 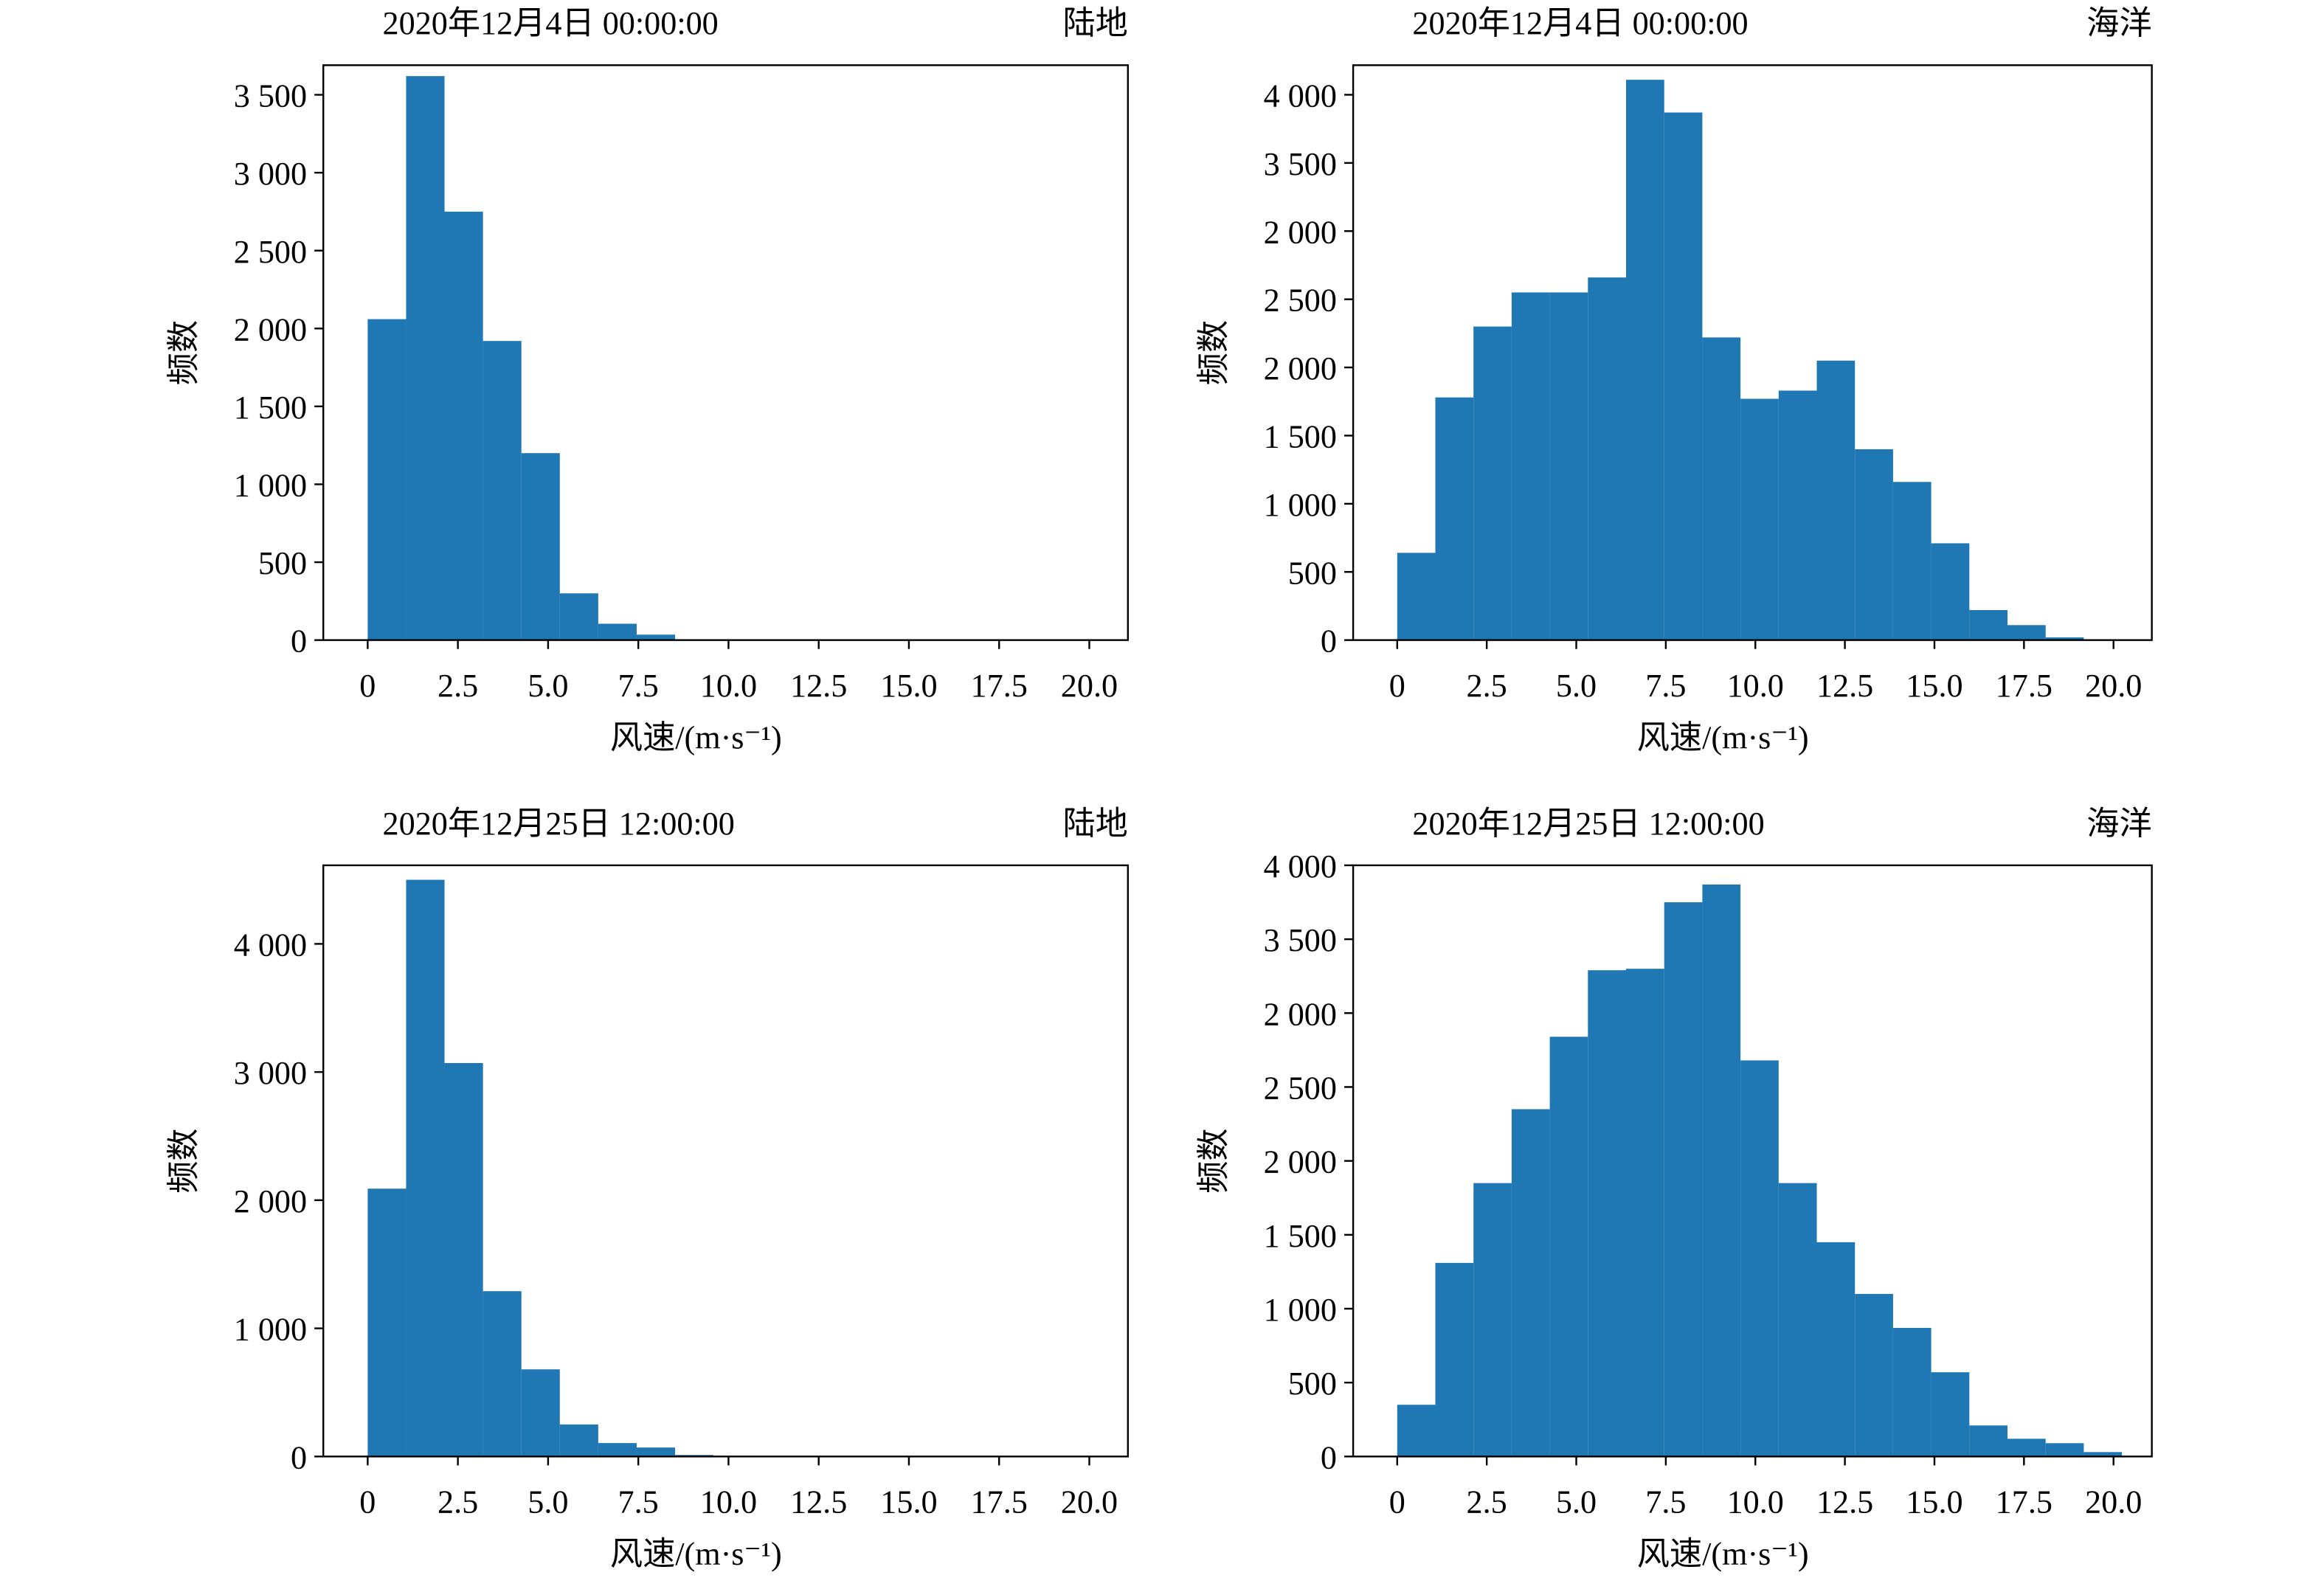 What do you see at coordinates (1580, 23) in the screenshot?
I see `chart-title: 2020年12月4日 00:00:00` at bounding box center [1580, 23].